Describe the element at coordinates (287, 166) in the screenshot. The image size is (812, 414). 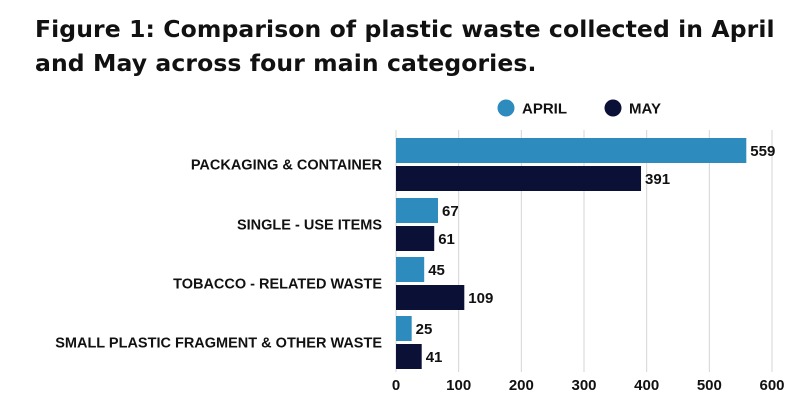
I see `category-label: PACKAGING & CONTAINER` at that location.